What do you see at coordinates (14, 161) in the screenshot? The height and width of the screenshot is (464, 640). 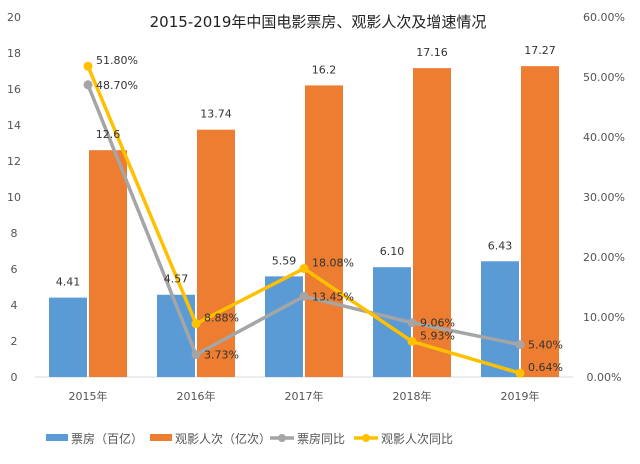 I see `y-left-tick-label: 12` at bounding box center [14, 161].